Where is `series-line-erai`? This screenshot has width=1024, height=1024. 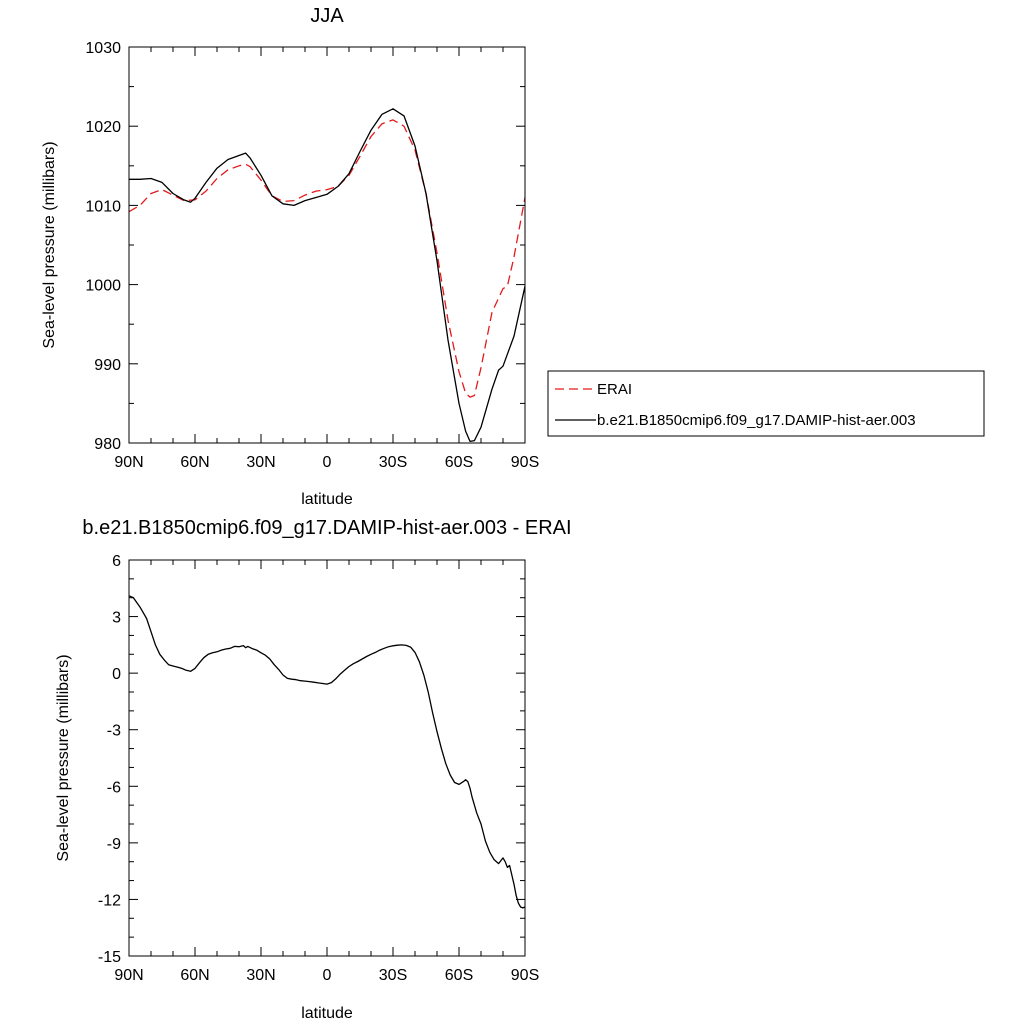 series-line-erai is located at coordinates (327, 258).